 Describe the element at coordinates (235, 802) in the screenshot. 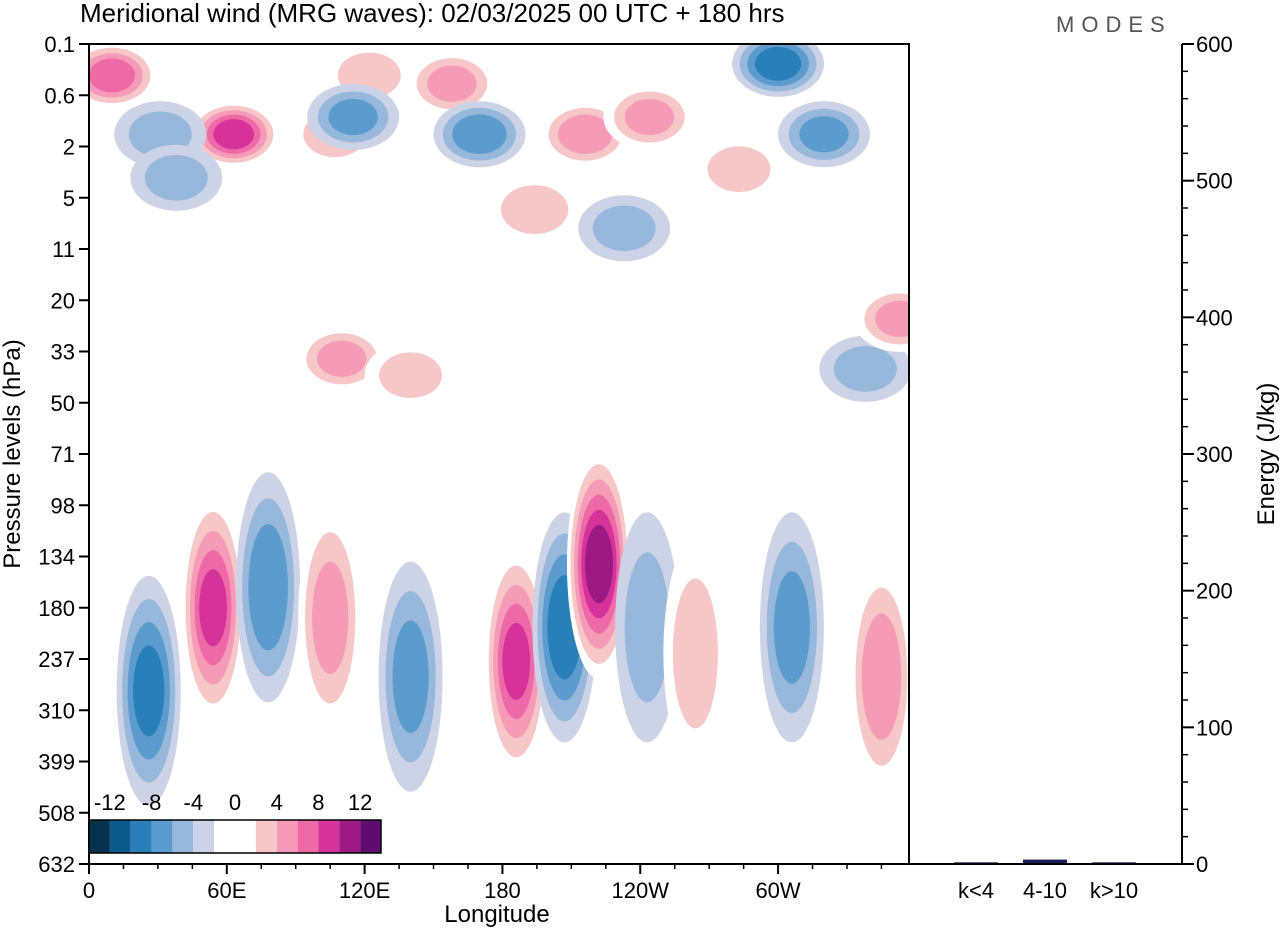

I see `colorbar-tick-label: 0` at that location.